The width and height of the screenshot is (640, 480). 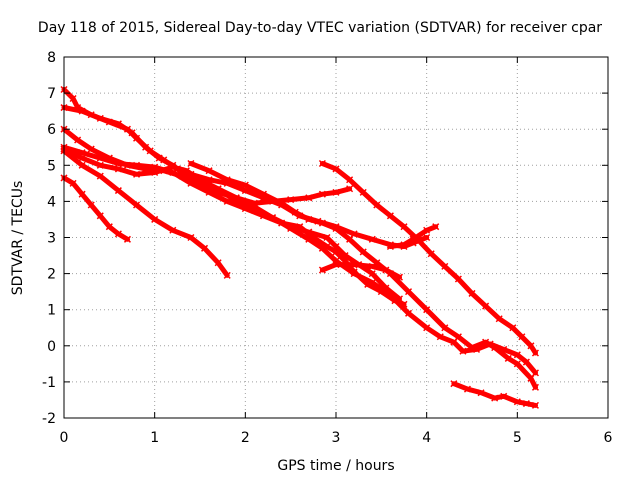 What do you see at coordinates (51, 94) in the screenshot?
I see `y-tick-label: 7` at bounding box center [51, 94].